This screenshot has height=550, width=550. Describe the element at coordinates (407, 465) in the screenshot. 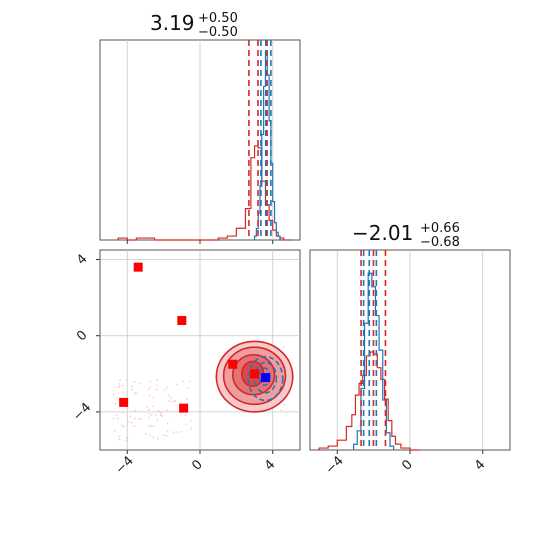

I see `x-tick-label: 0` at that location.